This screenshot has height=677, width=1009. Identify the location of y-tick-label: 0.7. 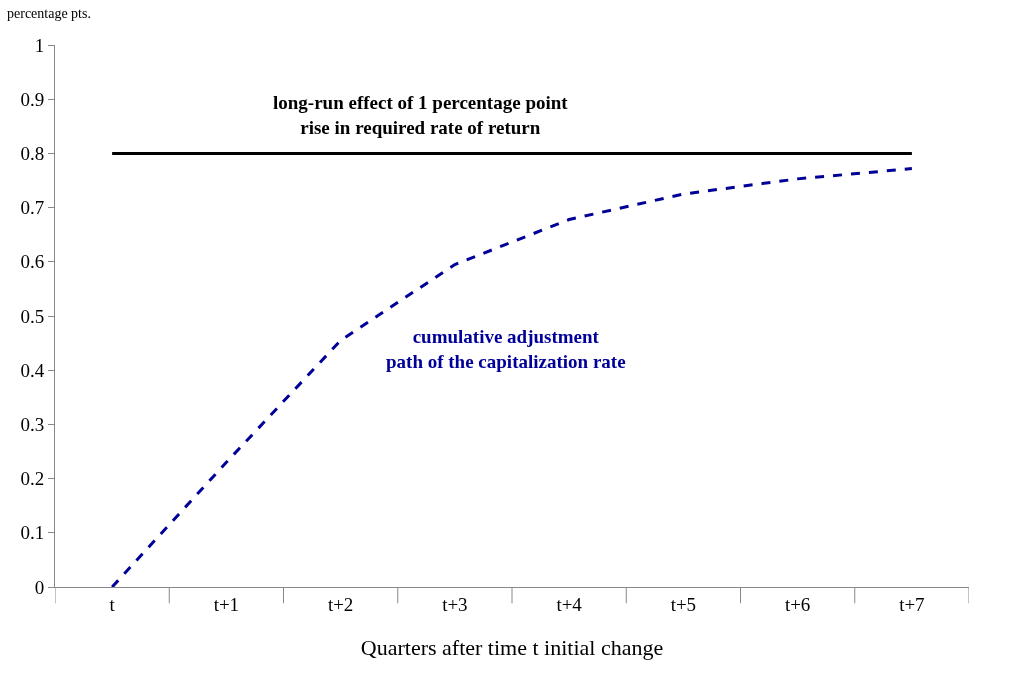
(32, 208).